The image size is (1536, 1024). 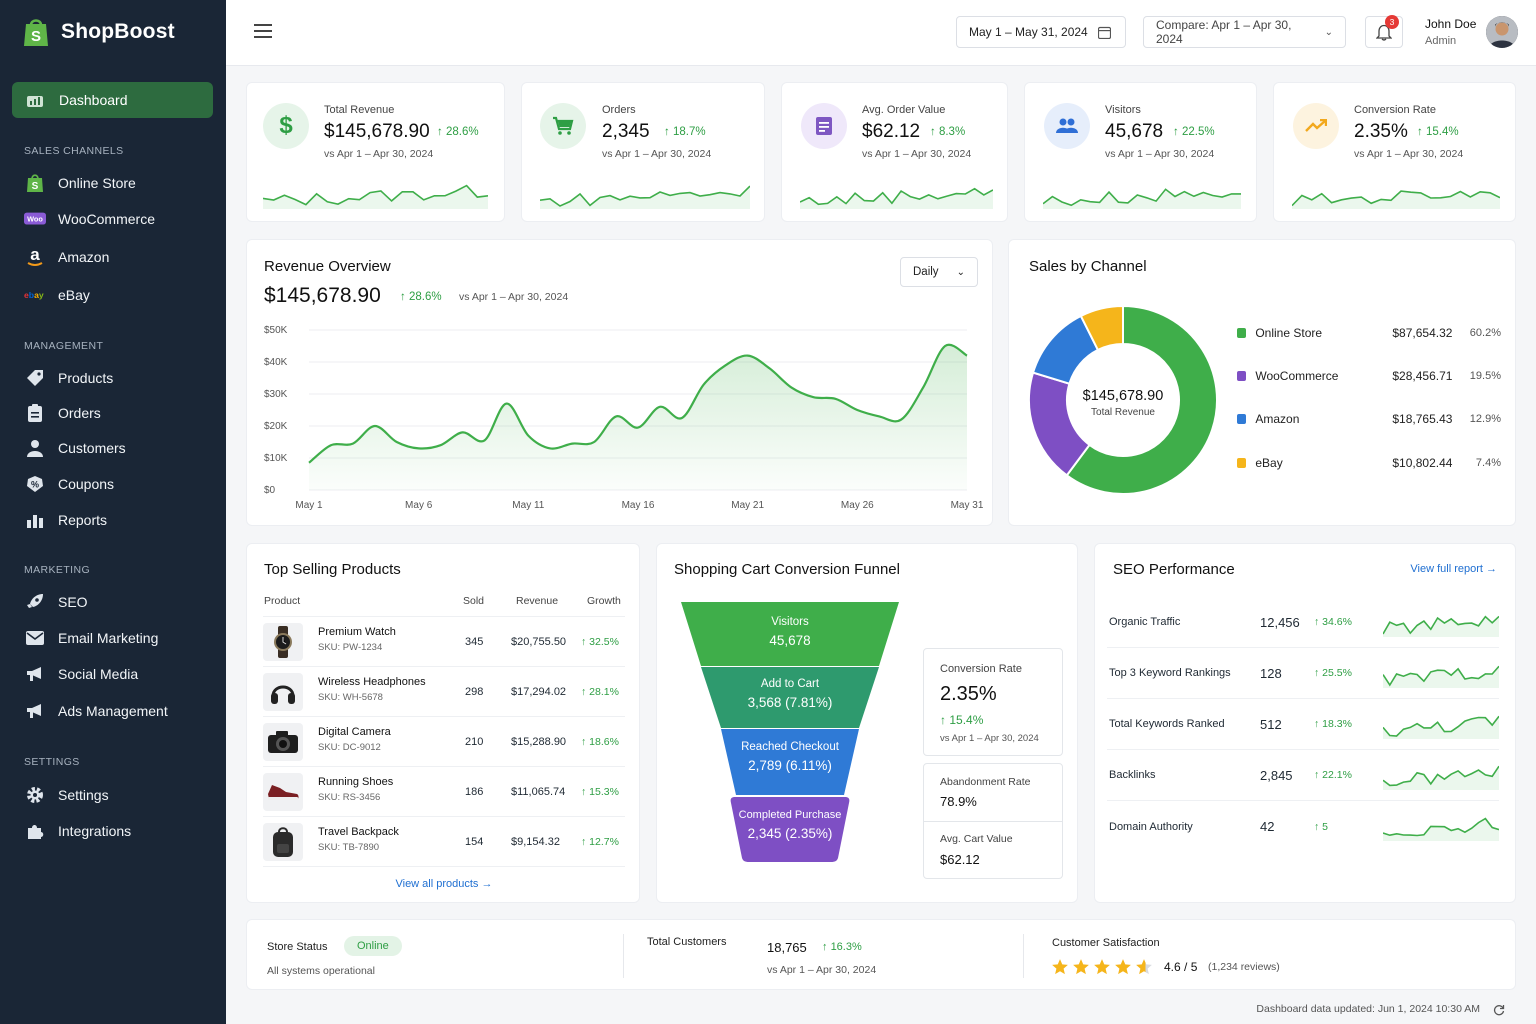 What do you see at coordinates (939, 272) in the screenshot?
I see `granularity-dropdown: Daily ⌄` at bounding box center [939, 272].